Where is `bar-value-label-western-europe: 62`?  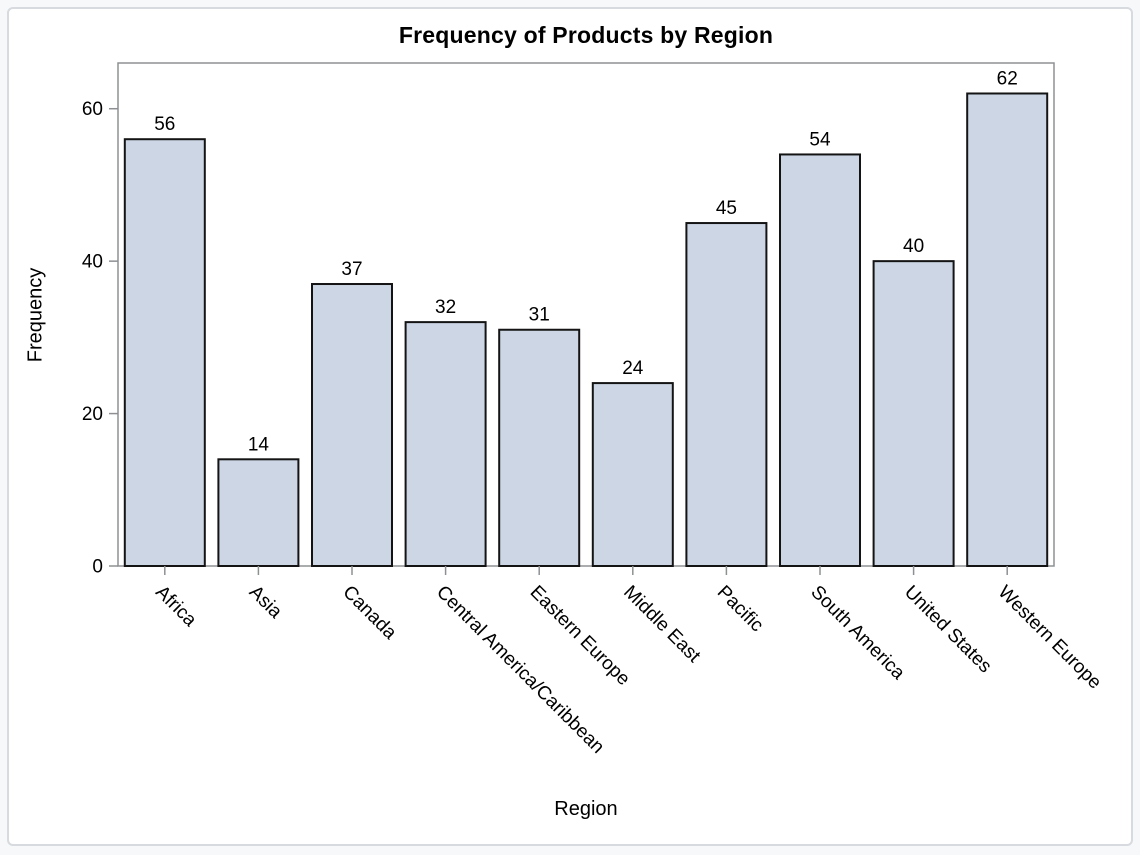 bar-value-label-western-europe: 62 is located at coordinates (1007, 78).